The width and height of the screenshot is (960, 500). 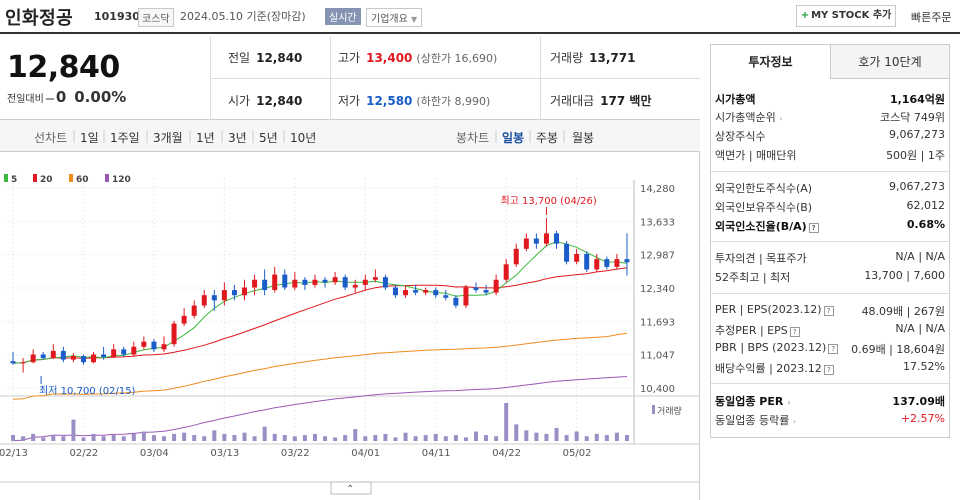 What do you see at coordinates (601, 101) in the screenshot?
I see `trading-amount: 거래대금 177 백만` at bounding box center [601, 101].